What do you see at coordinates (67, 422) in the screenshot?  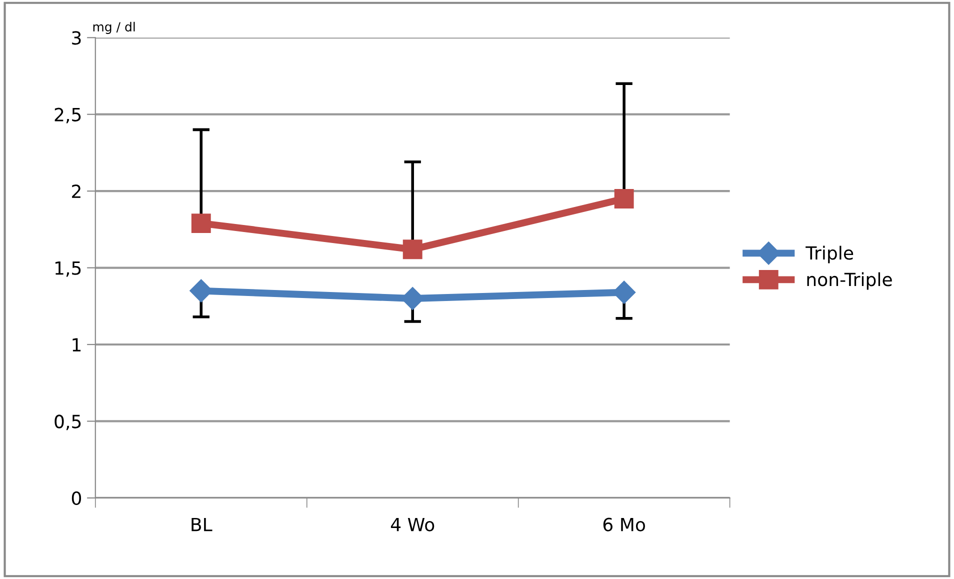 I see `y-tick-label: 0,5` at bounding box center [67, 422].